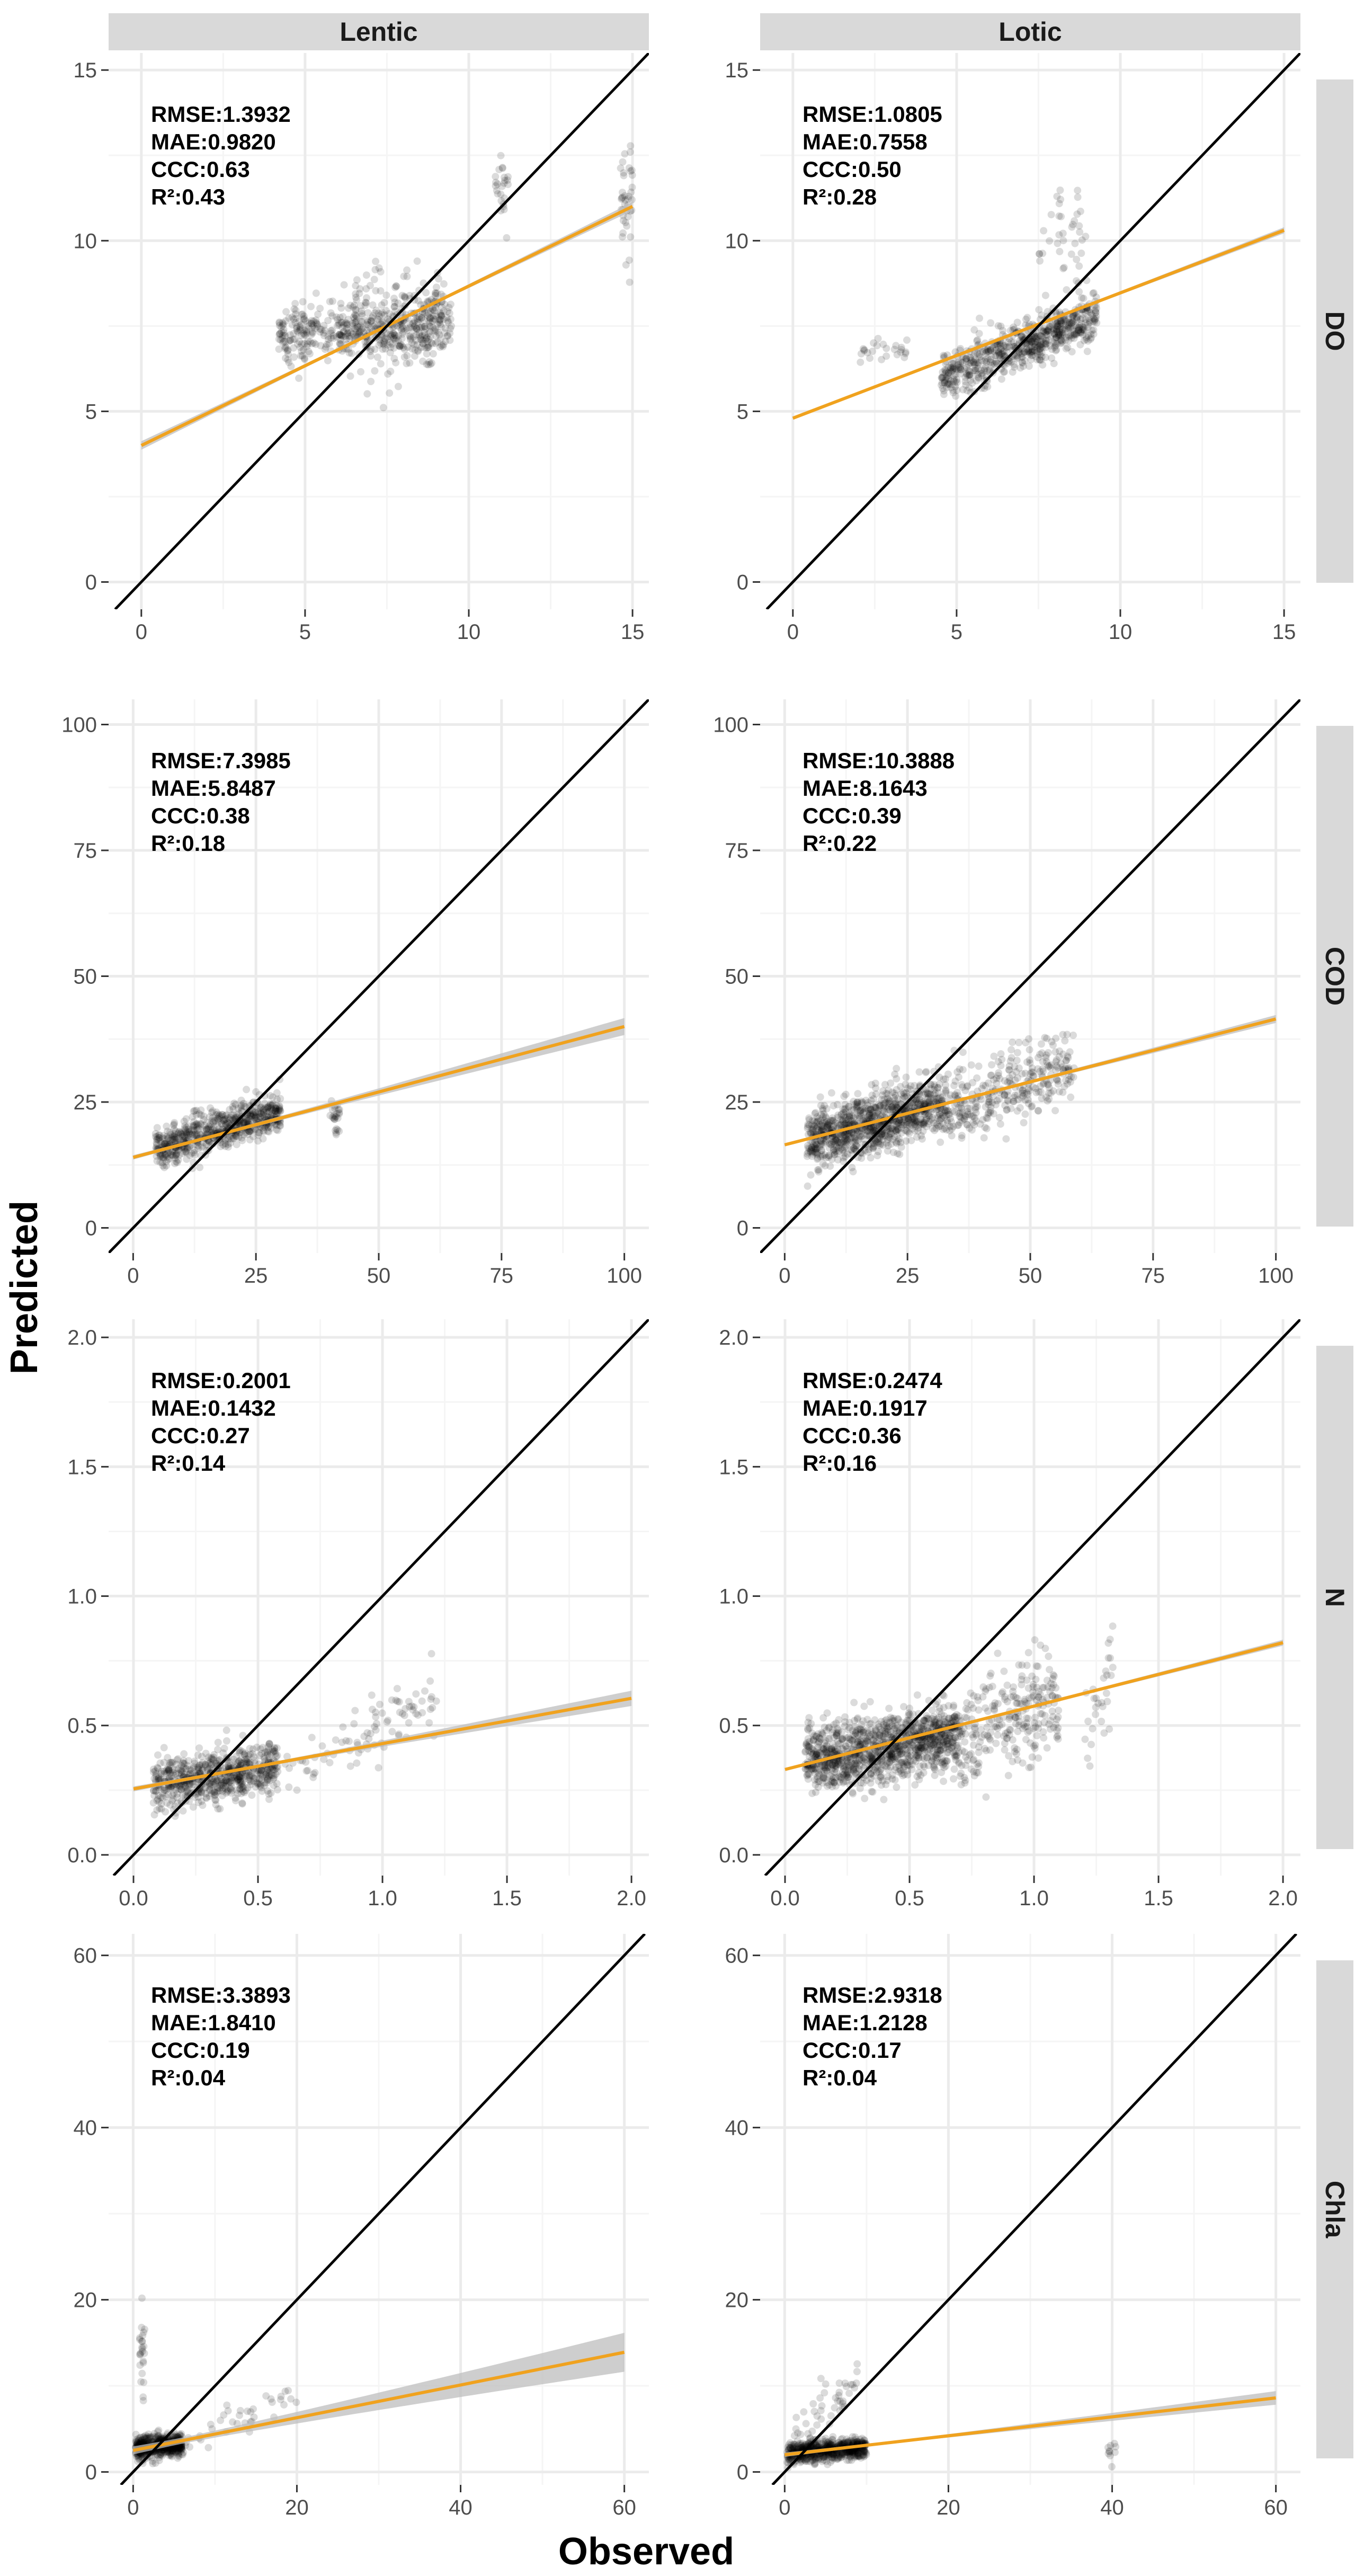 The width and height of the screenshot is (1364, 2576). I want to click on x-tick-label: 100, so click(625, 1275).